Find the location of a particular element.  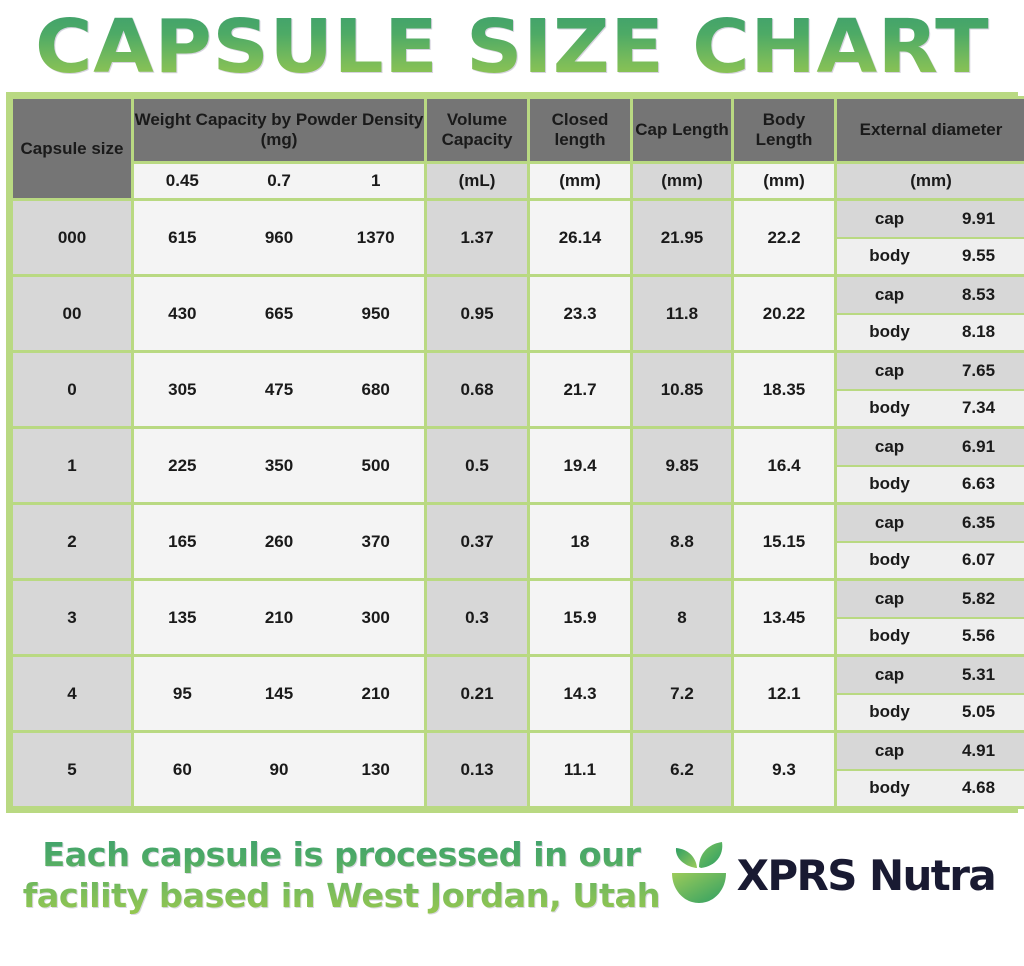

cell-capsule-size: 0 is located at coordinates (72, 389).